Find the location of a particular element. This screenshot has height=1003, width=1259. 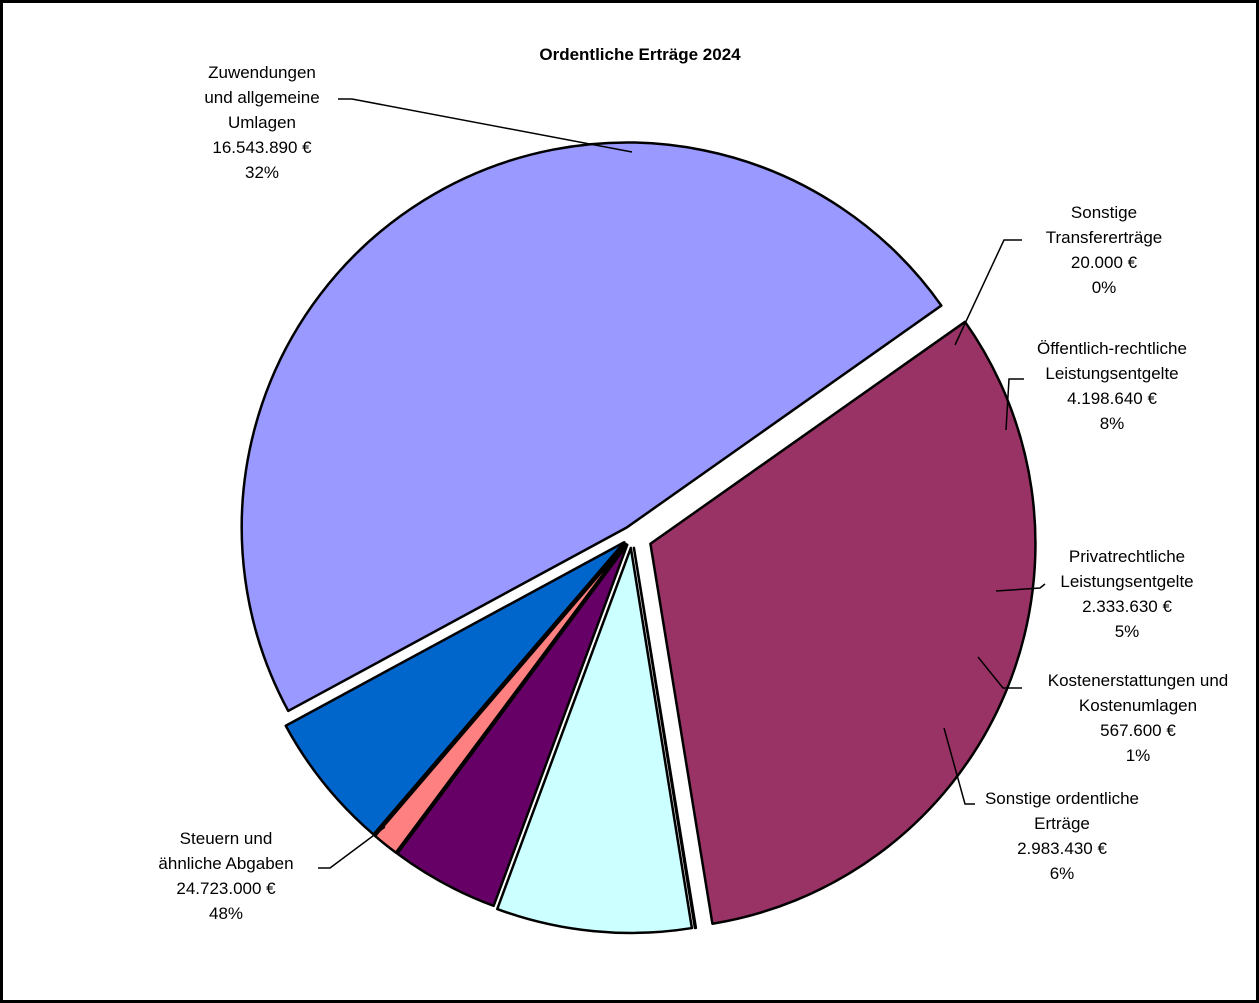

slice-label-name: Zuwendungen is located at coordinates (262, 72).